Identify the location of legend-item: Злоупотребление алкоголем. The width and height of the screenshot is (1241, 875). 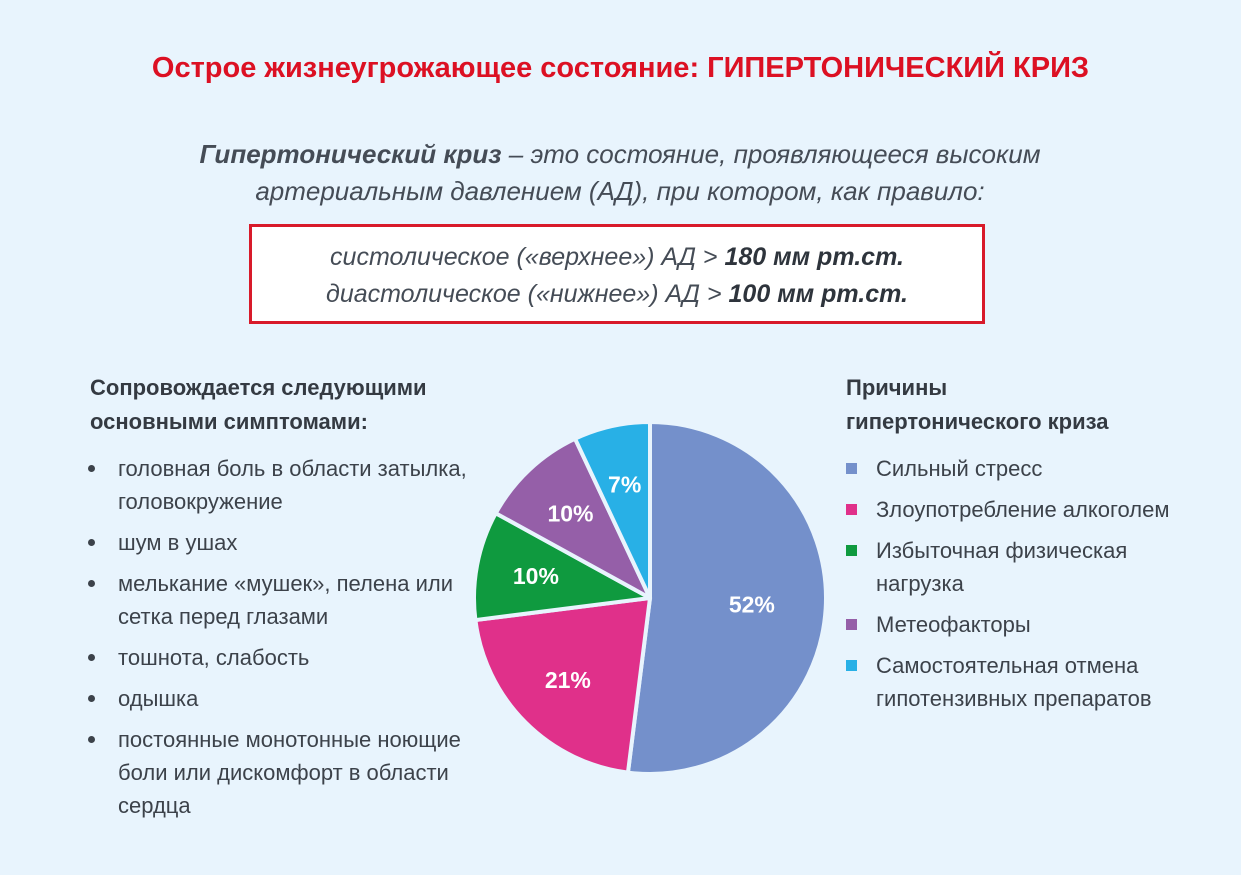
(1031, 509).